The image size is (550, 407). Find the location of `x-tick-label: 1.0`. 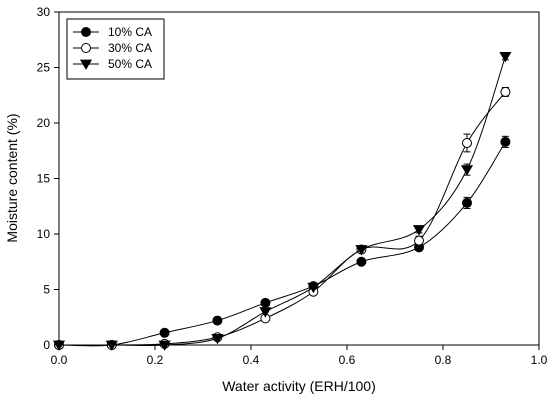

x-tick-label: 1.0 is located at coordinates (539, 360).